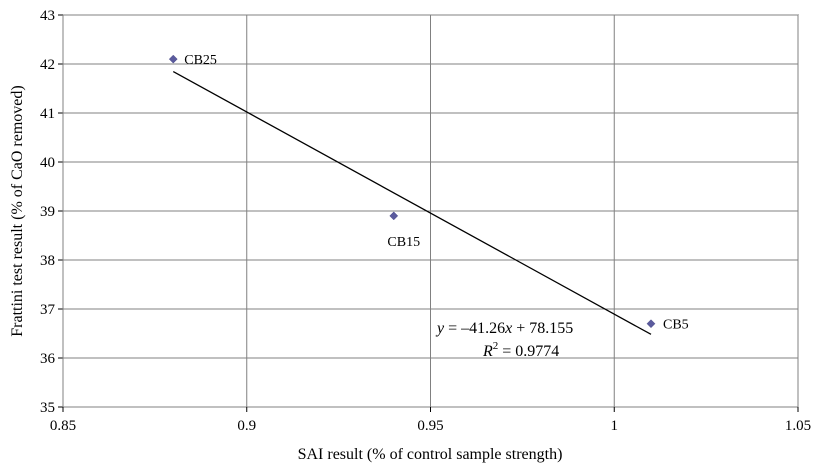 The height and width of the screenshot is (468, 817). What do you see at coordinates (47, 65) in the screenshot?
I see `y-tick-label: 42` at bounding box center [47, 65].